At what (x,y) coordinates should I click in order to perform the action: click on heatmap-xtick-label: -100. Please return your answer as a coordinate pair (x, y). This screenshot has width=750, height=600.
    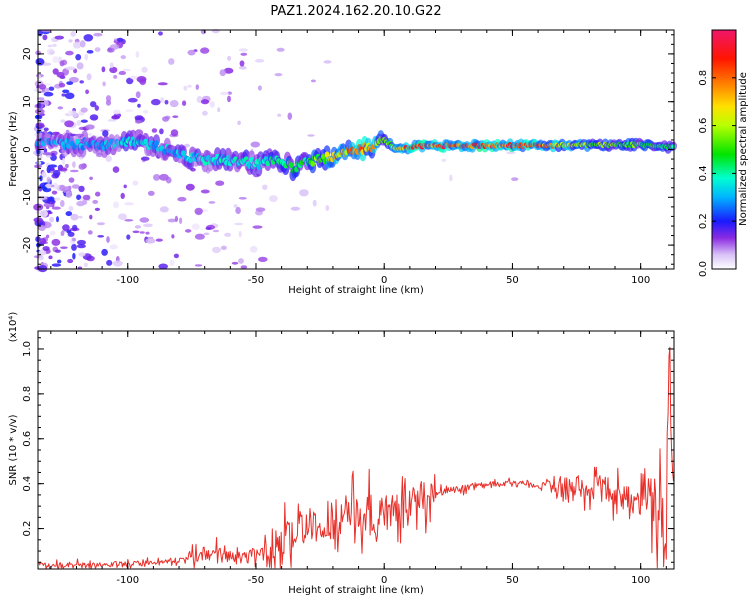
    Looking at the image, I should click on (127, 280).